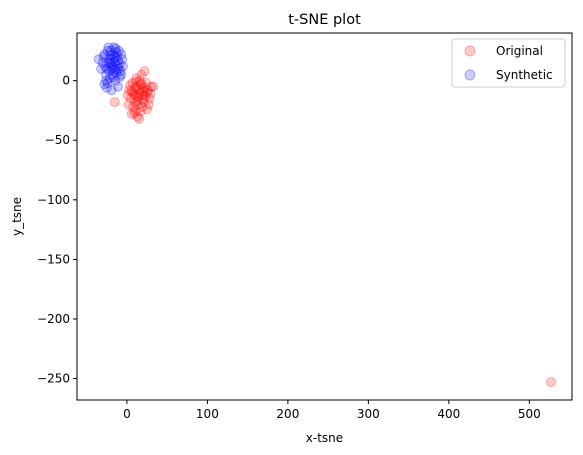  Describe the element at coordinates (324, 438) in the screenshot. I see `x-axis-label: x-tsne` at that location.